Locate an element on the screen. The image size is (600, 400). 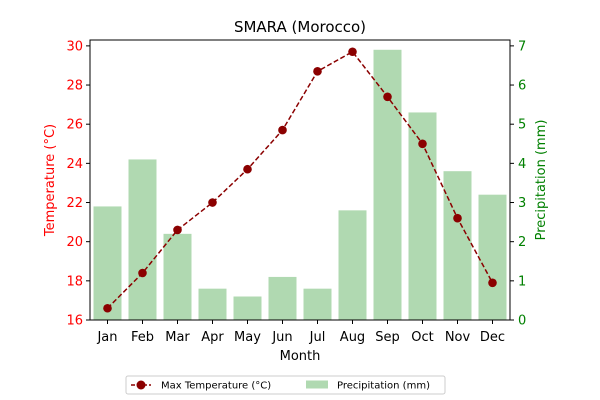
legend: Max Temperature (°C) Precipitation (mm) is located at coordinates (285, 385).